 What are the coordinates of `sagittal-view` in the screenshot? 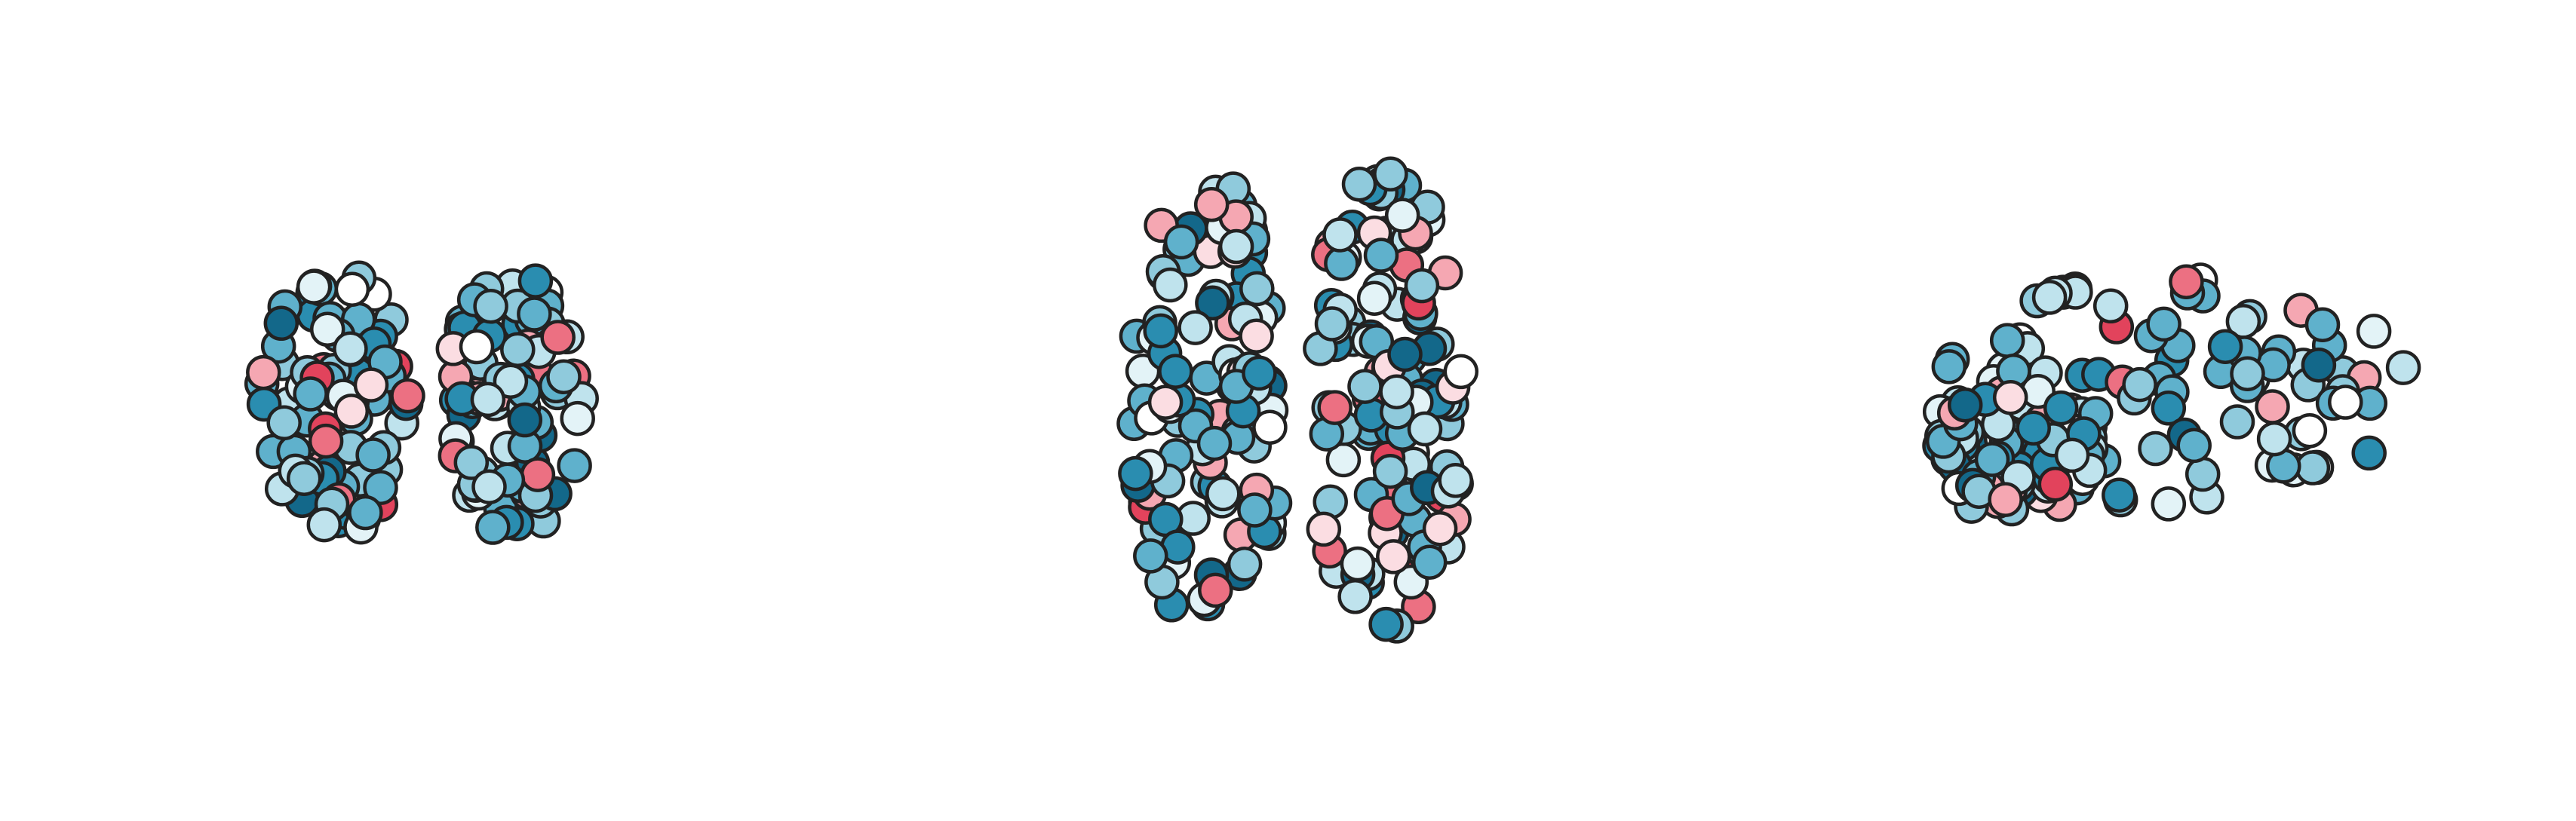 It's located at (2171, 394).